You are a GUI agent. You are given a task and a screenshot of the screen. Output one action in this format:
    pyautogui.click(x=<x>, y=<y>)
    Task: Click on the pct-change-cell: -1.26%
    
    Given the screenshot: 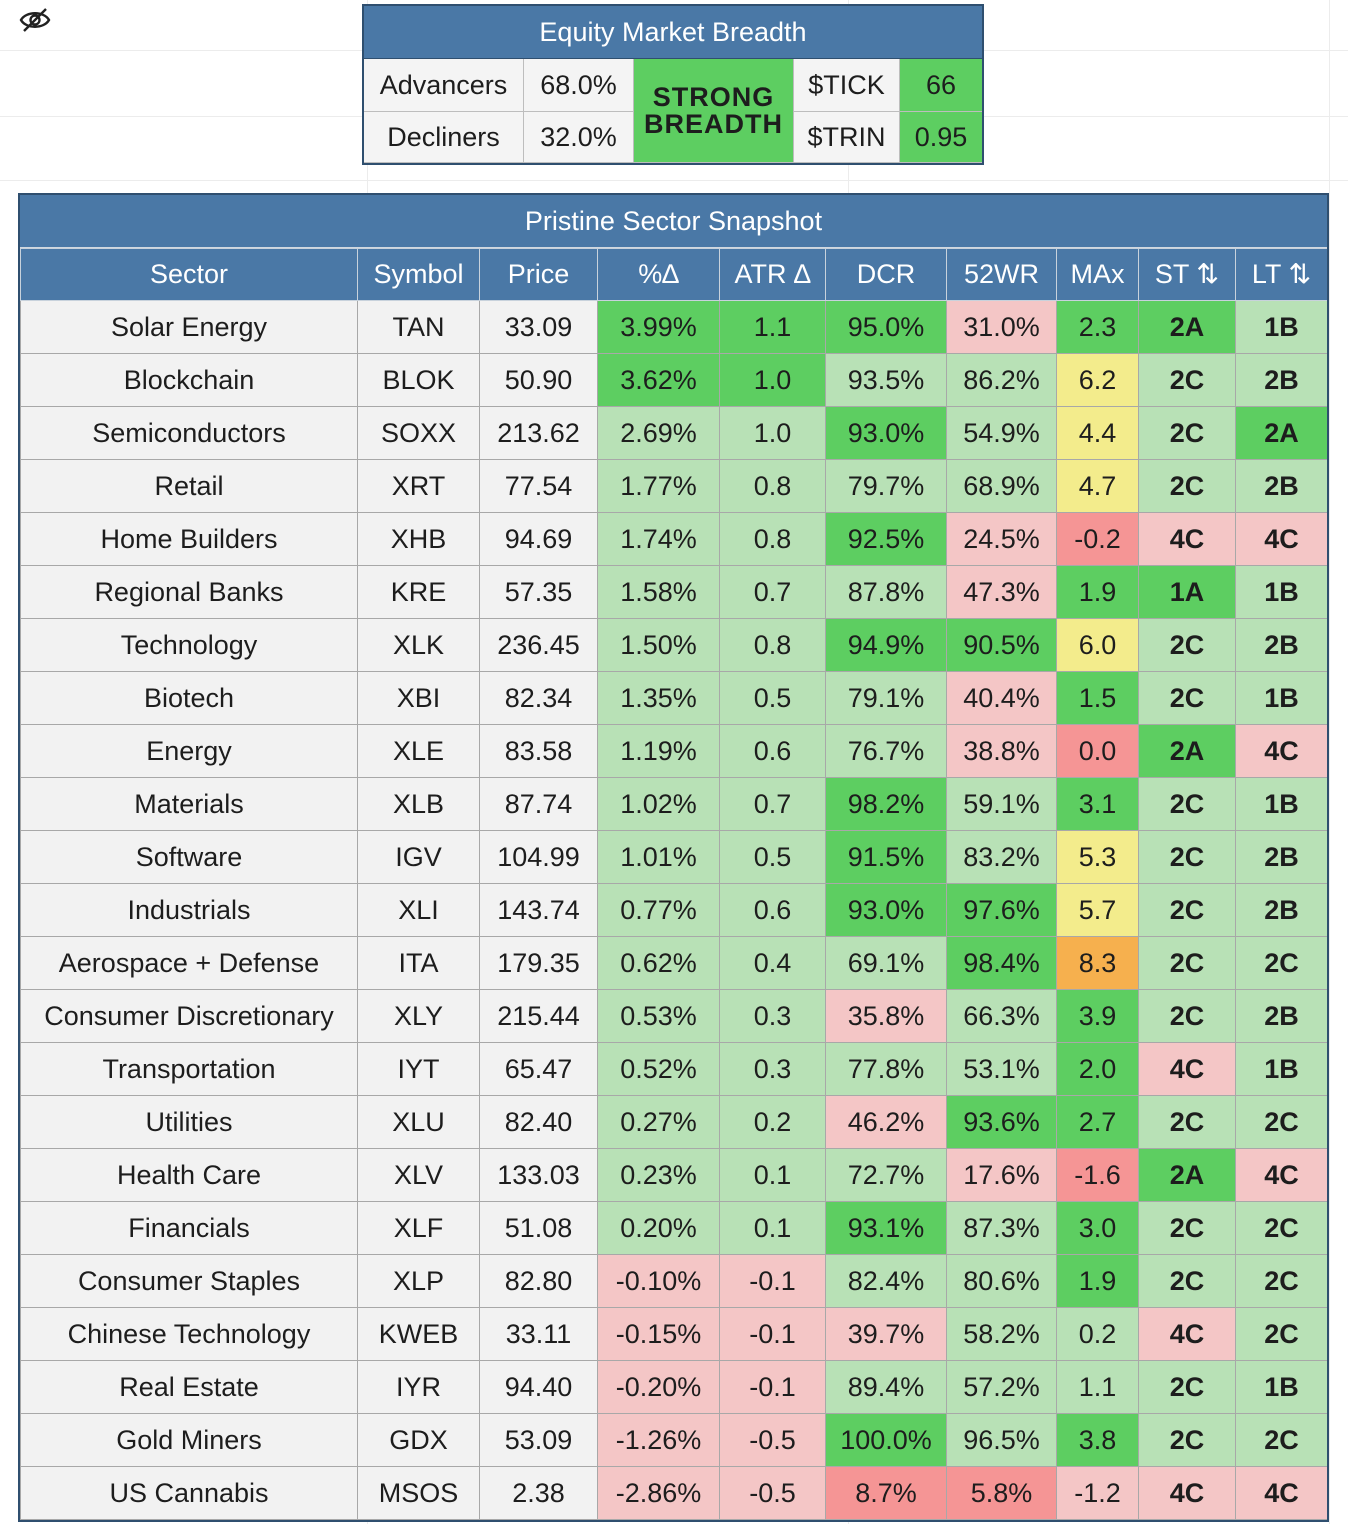 What is the action you would take?
    pyautogui.click(x=658, y=1440)
    